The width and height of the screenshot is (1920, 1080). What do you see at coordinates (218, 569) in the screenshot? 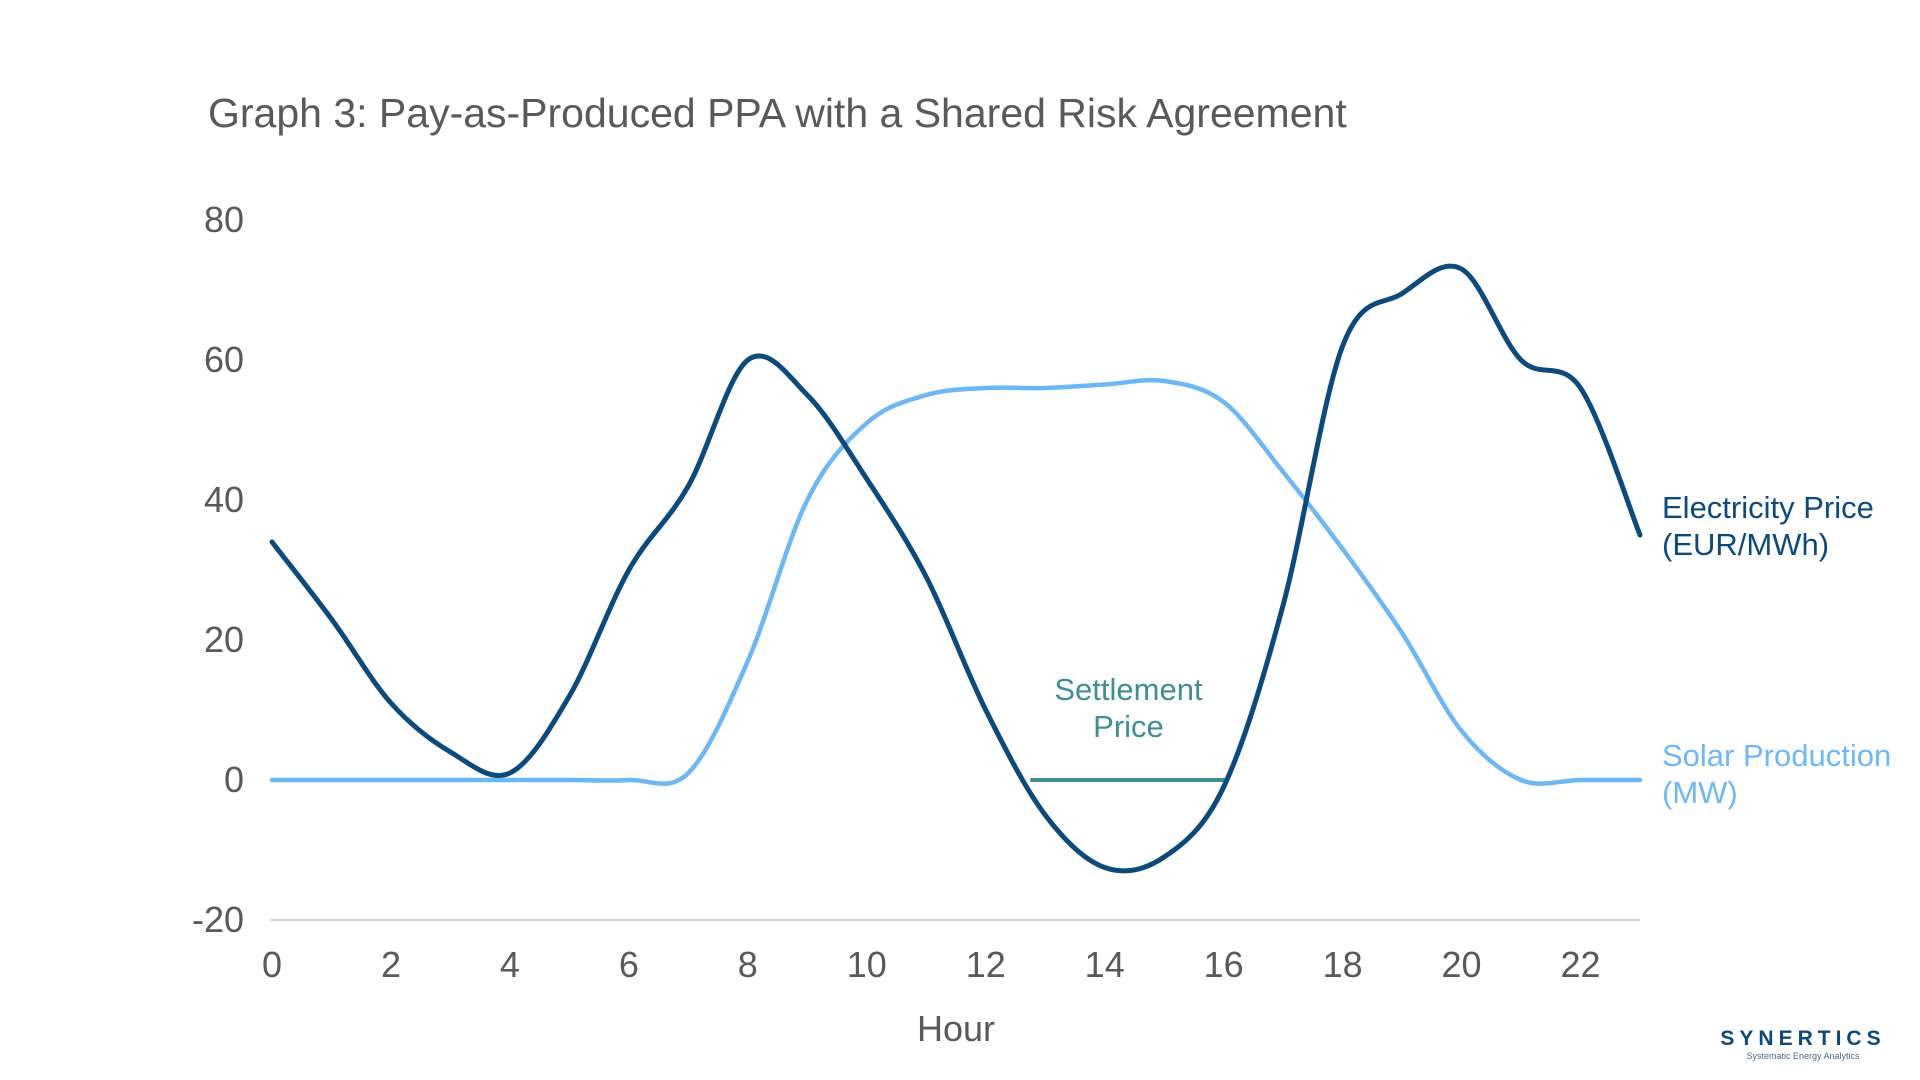
I see `y-axis-ticks: -20 0 20 40 60 80` at bounding box center [218, 569].